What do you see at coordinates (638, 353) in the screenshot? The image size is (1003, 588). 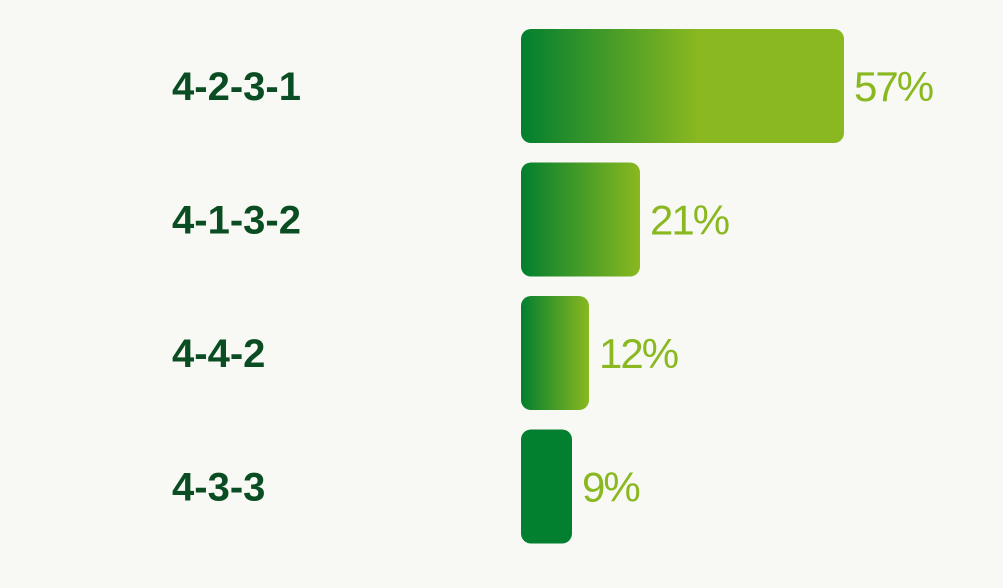 I see `value-label: 12%` at bounding box center [638, 353].